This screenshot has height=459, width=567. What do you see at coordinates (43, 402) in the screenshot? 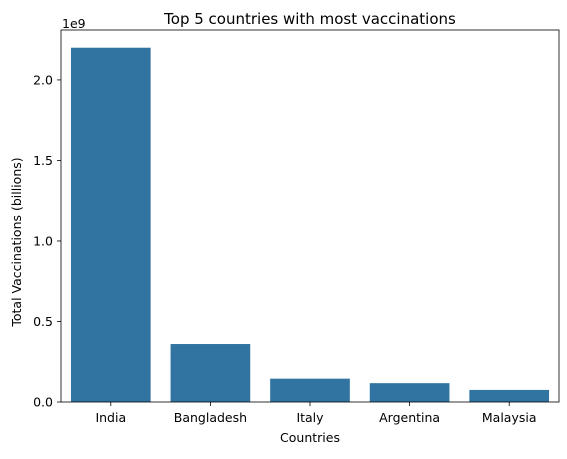
I see `y-tick-label: 0.0` at bounding box center [43, 402].